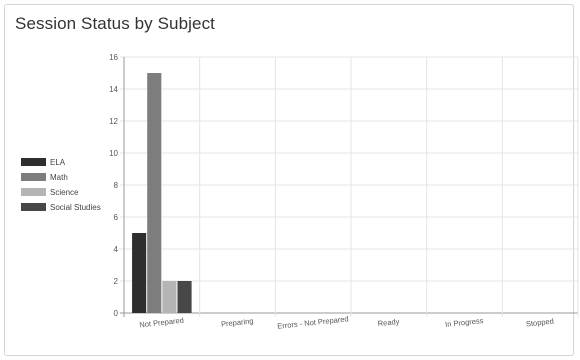 This screenshot has width=580, height=360. I want to click on bars, so click(162, 193).